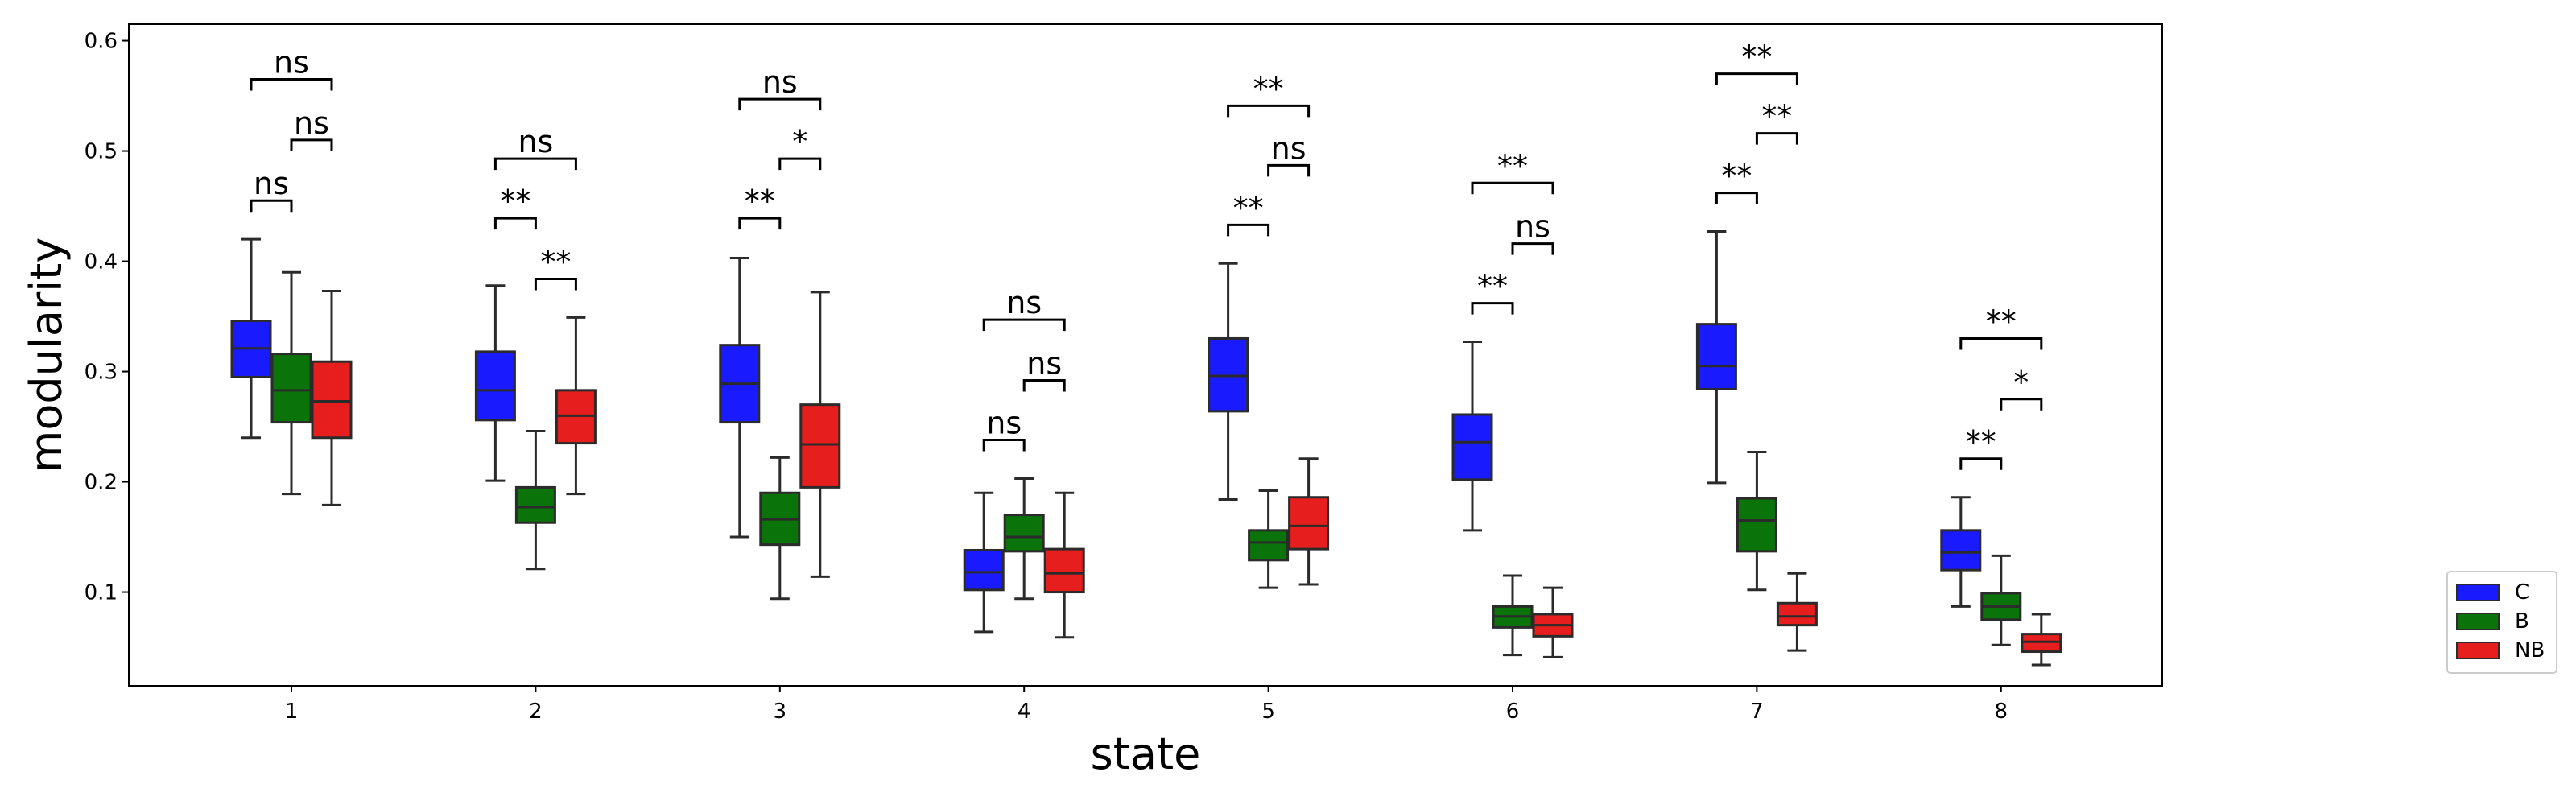 The width and height of the screenshot is (2576, 805). I want to click on y-axis-label: modularity, so click(46, 355).